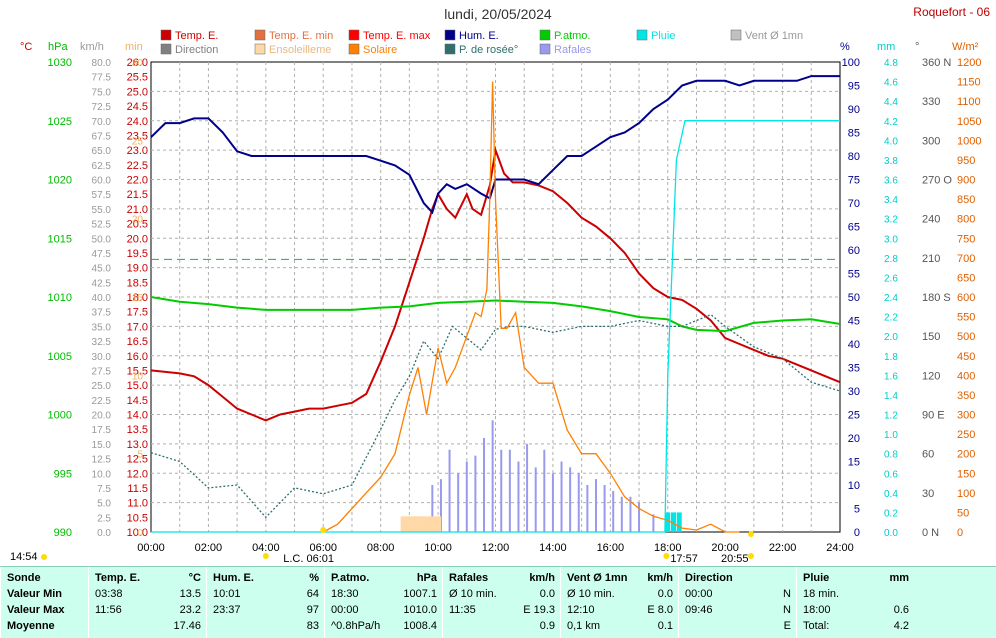  What do you see at coordinates (960, 533) in the screenshot?
I see `axis-tick-solar: 0` at bounding box center [960, 533].